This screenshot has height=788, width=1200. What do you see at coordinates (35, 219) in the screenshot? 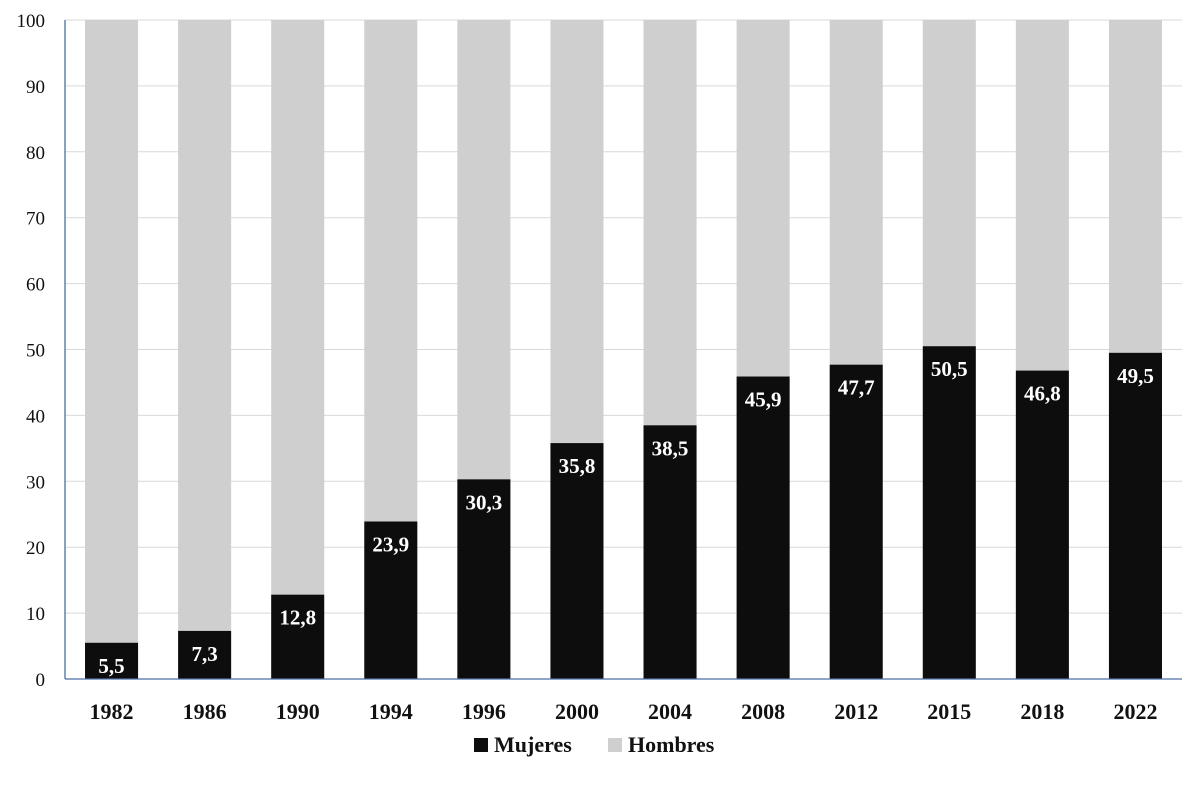
I see `y-tick-label: 70` at bounding box center [35, 219].